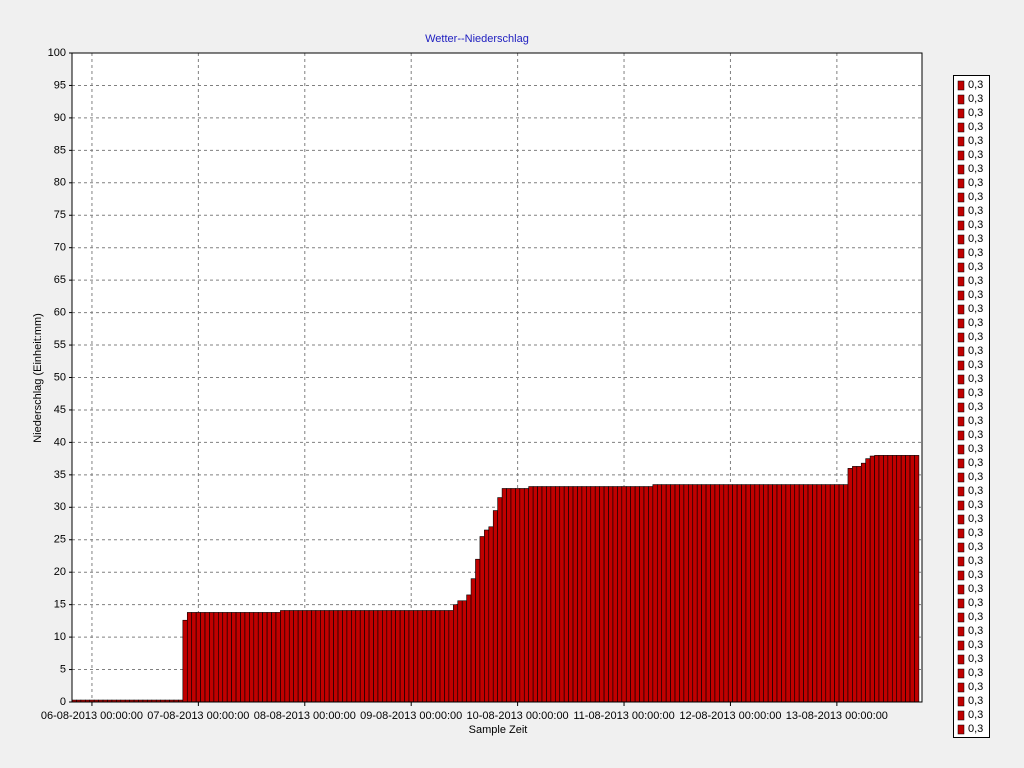 The height and width of the screenshot is (768, 1024). I want to click on y-tick-label: 70, so click(60, 248).